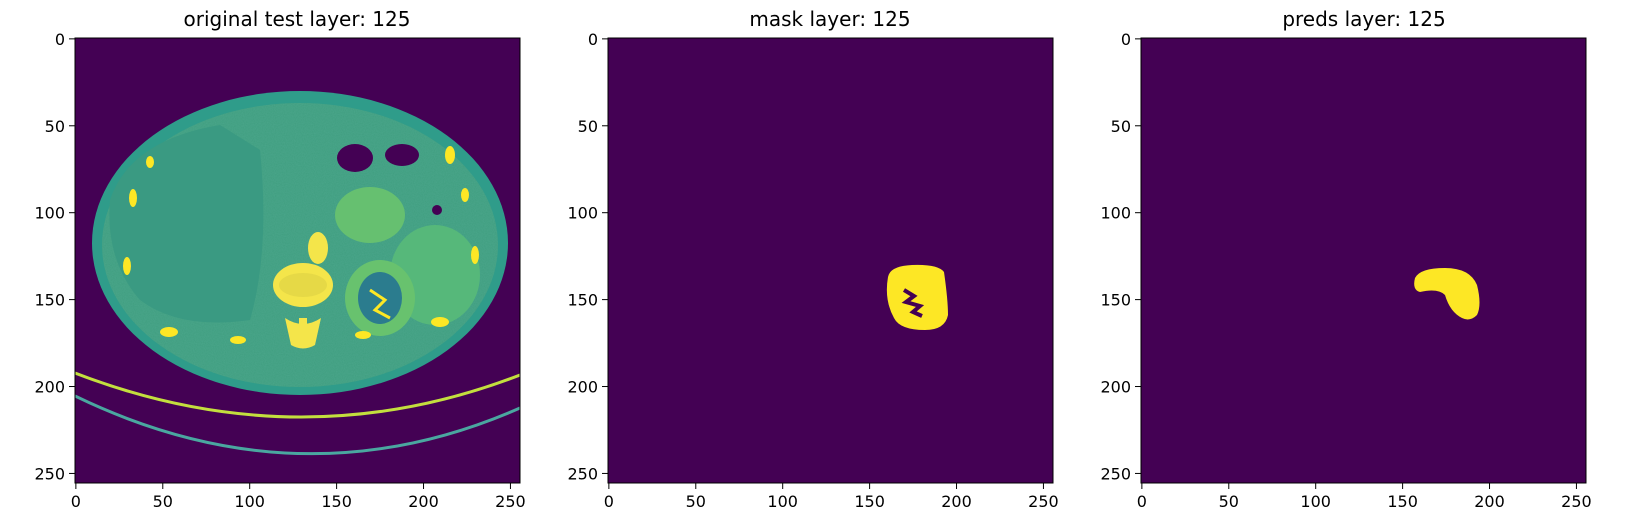 This screenshot has height=528, width=1630. I want to click on panel-title: original test layer: 125, so click(297, 19).